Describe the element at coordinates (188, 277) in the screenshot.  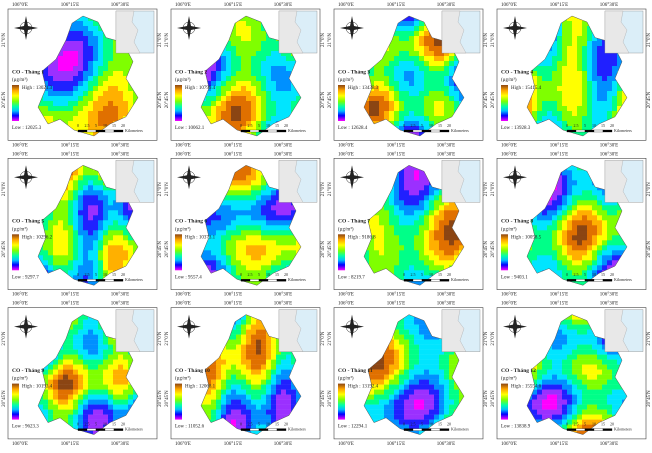
I see `legend-low: Low : 9557.4` at that location.